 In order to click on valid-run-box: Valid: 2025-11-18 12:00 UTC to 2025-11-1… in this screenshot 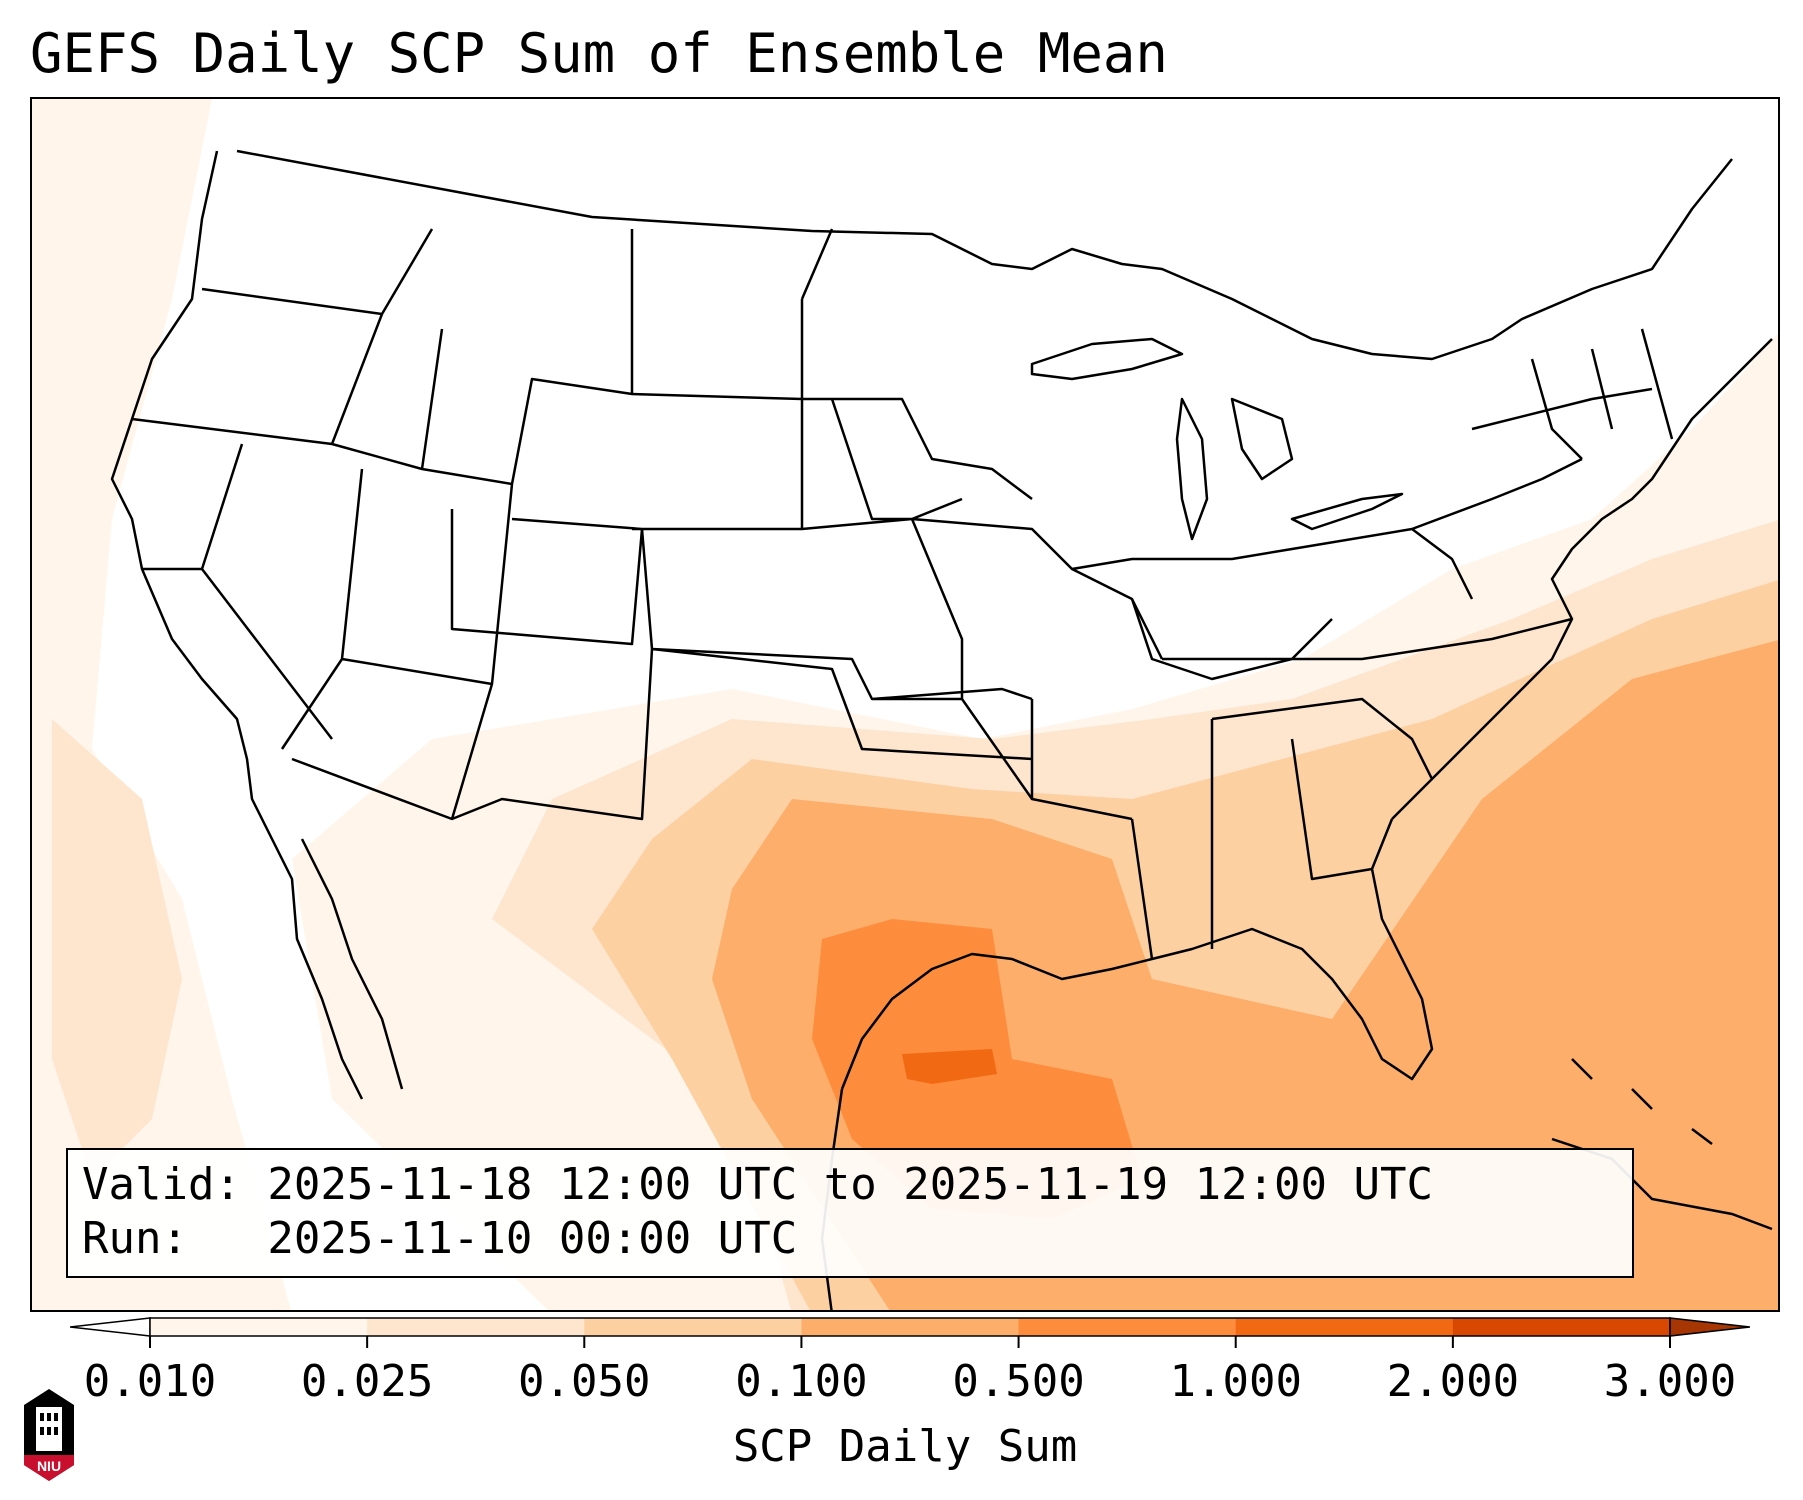, I will do `click(850, 1213)`.